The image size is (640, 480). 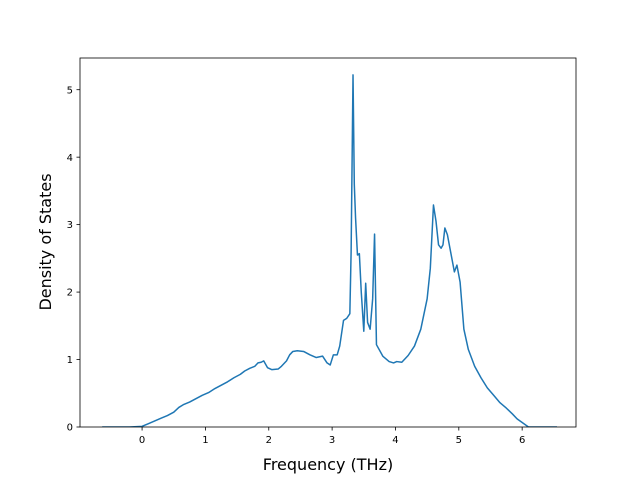 I want to click on y-tick-label: 2, so click(x=70, y=293).